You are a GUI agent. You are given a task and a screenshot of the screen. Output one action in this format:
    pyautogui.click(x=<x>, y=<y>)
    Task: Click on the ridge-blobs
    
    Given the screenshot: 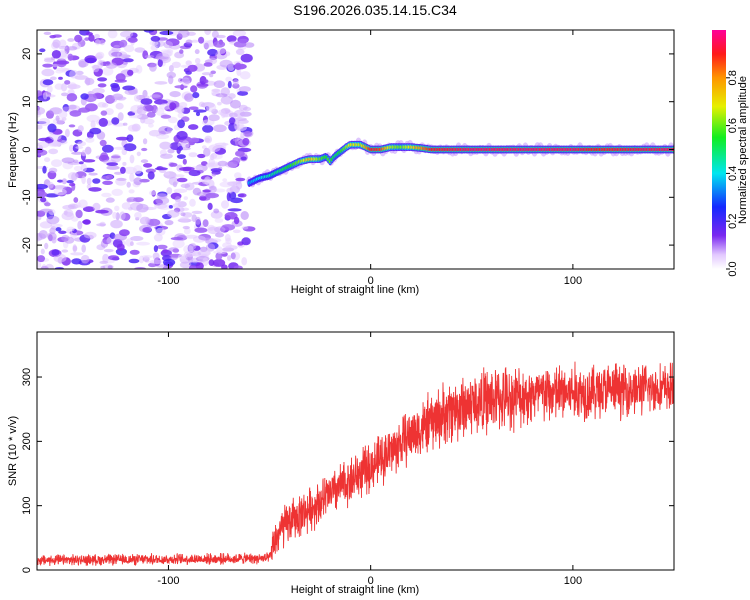 What is the action you would take?
    pyautogui.click(x=460, y=162)
    